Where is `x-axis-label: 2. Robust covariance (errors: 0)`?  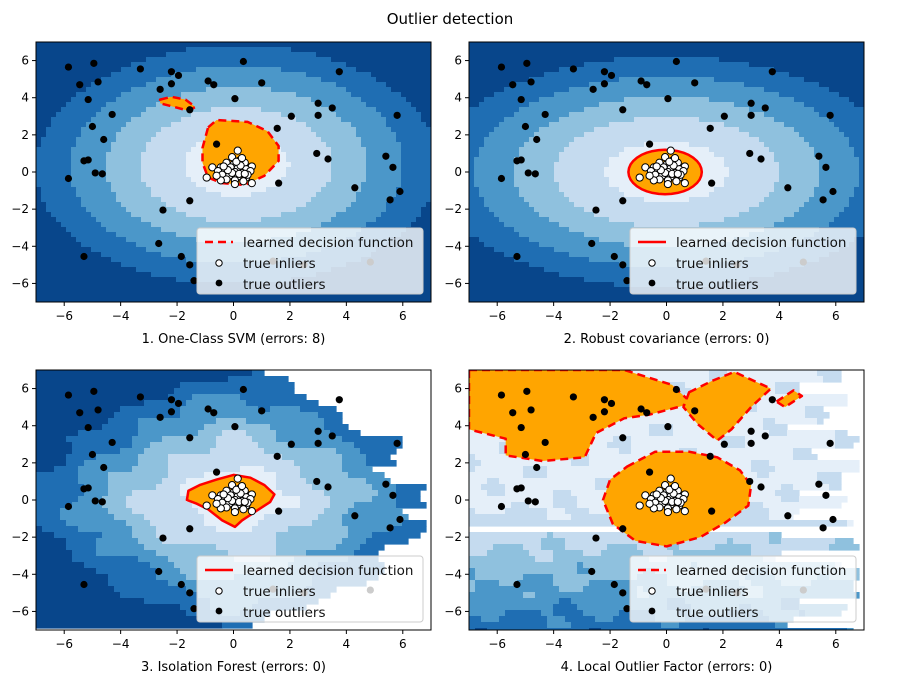 x-axis-label: 2. Robust covariance (errors: 0) is located at coordinates (667, 339).